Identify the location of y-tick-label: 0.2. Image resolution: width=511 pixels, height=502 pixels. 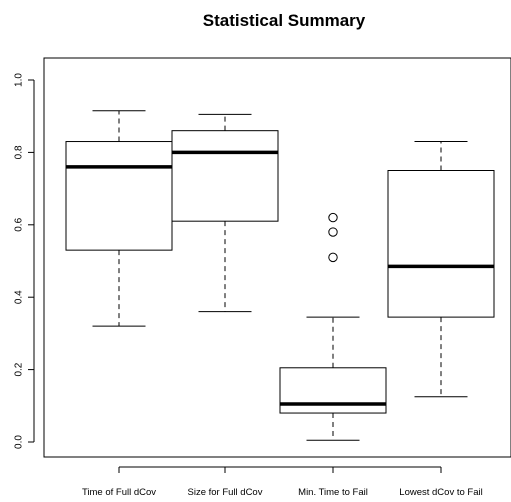
(19, 369).